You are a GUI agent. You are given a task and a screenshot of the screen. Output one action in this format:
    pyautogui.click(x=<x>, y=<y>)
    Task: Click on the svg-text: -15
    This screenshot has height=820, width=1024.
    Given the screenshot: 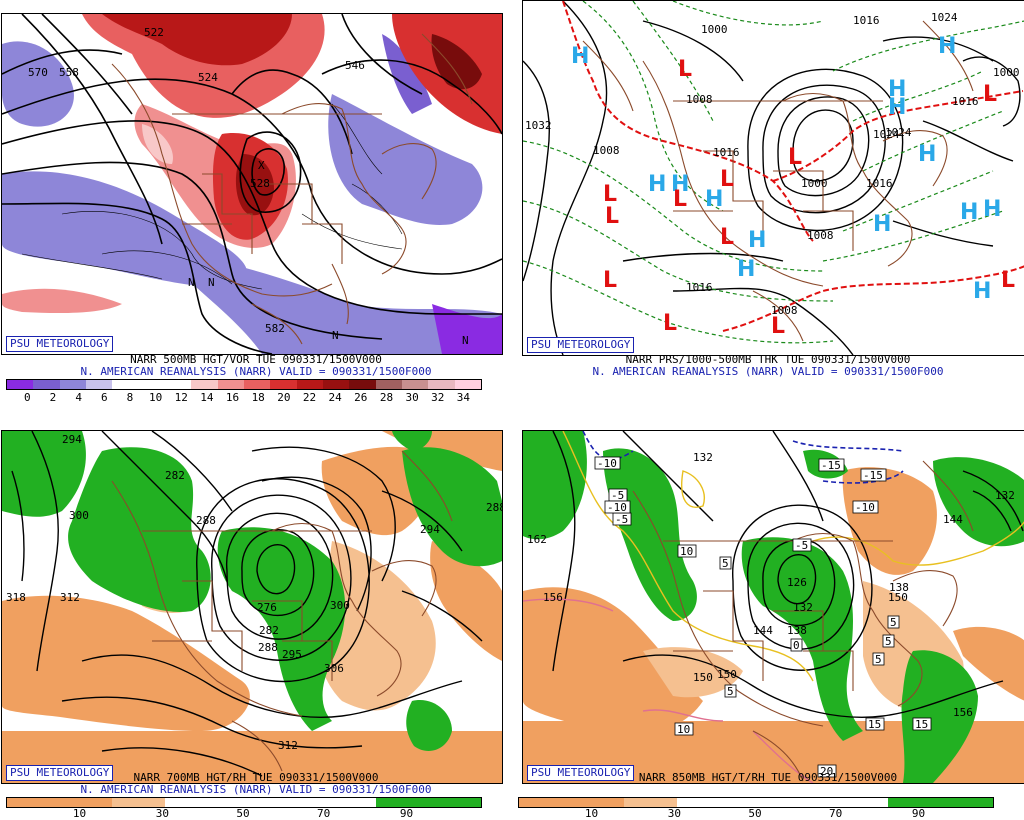 What is the action you would take?
    pyautogui.click(x=831, y=465)
    